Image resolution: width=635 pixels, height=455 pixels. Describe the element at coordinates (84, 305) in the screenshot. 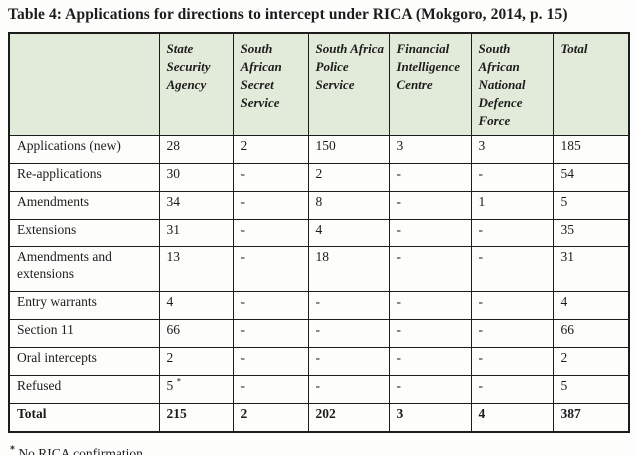

I see `row-label: Entry warrants` at that location.